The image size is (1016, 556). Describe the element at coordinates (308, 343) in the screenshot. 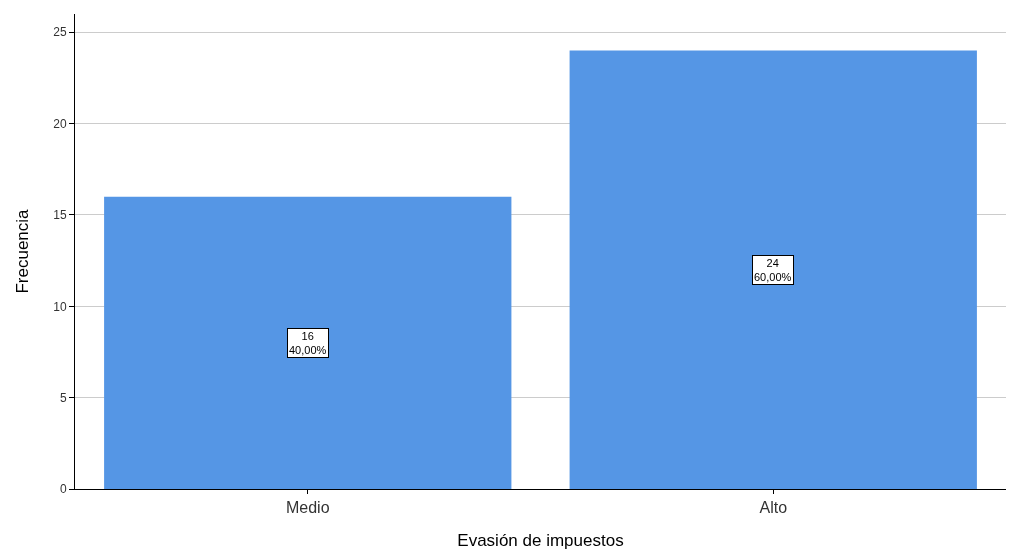

I see `data-label: 16 40,00%` at that location.